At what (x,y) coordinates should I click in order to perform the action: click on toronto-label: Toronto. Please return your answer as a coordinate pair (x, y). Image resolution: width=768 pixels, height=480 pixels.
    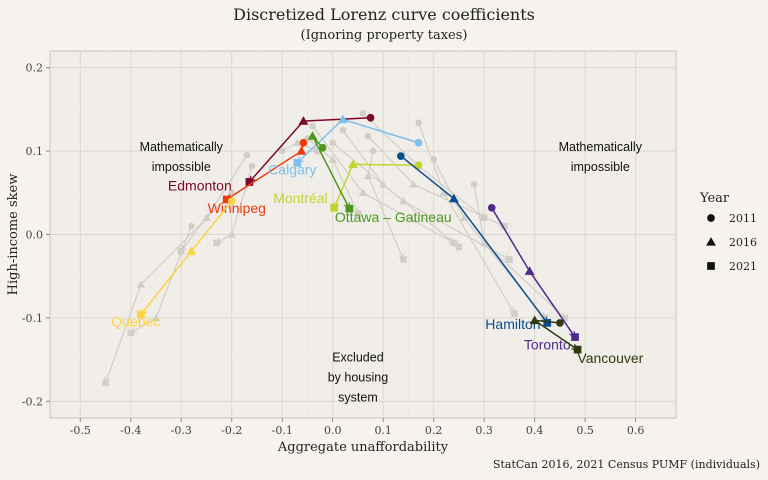
    Looking at the image, I should click on (547, 345).